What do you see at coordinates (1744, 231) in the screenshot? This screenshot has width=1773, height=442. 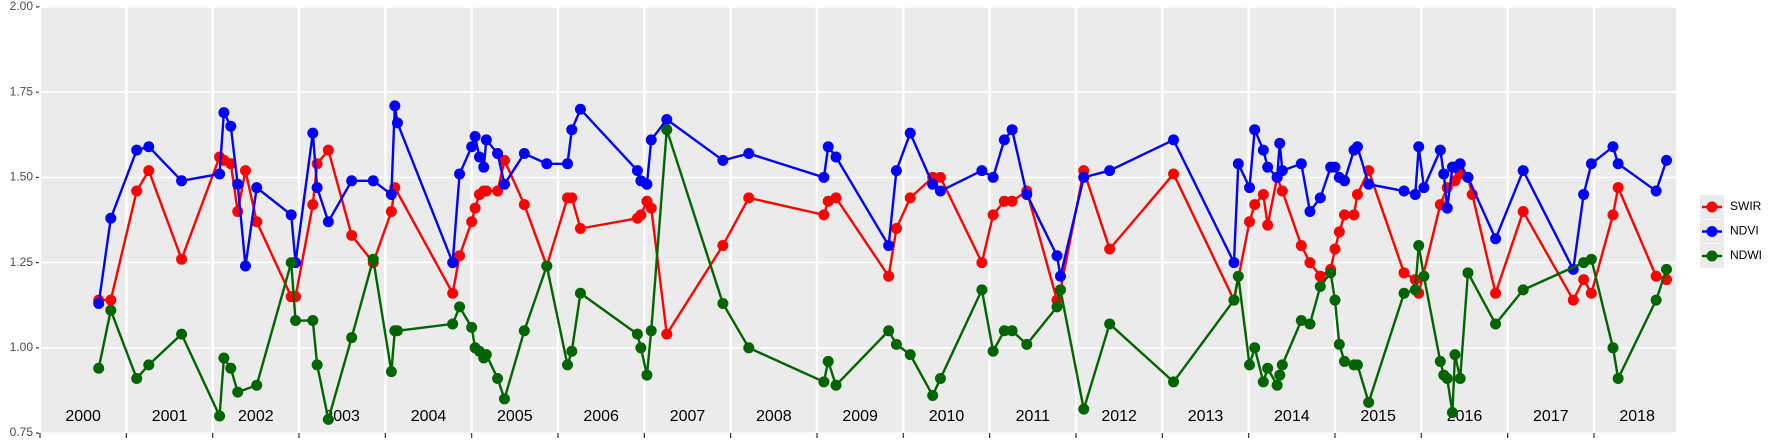 I see `legend-label: NDVI` at bounding box center [1744, 231].